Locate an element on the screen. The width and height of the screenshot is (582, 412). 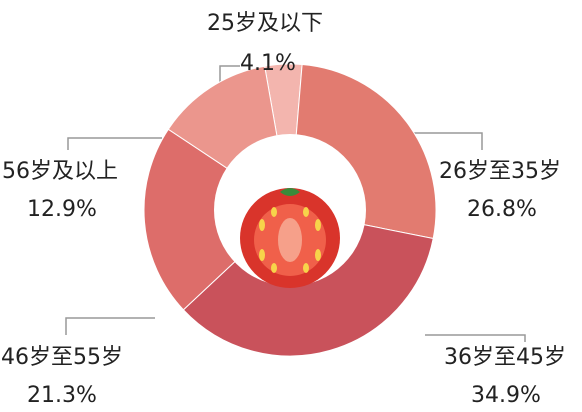
value-label: 34.9% is located at coordinates (506, 395).